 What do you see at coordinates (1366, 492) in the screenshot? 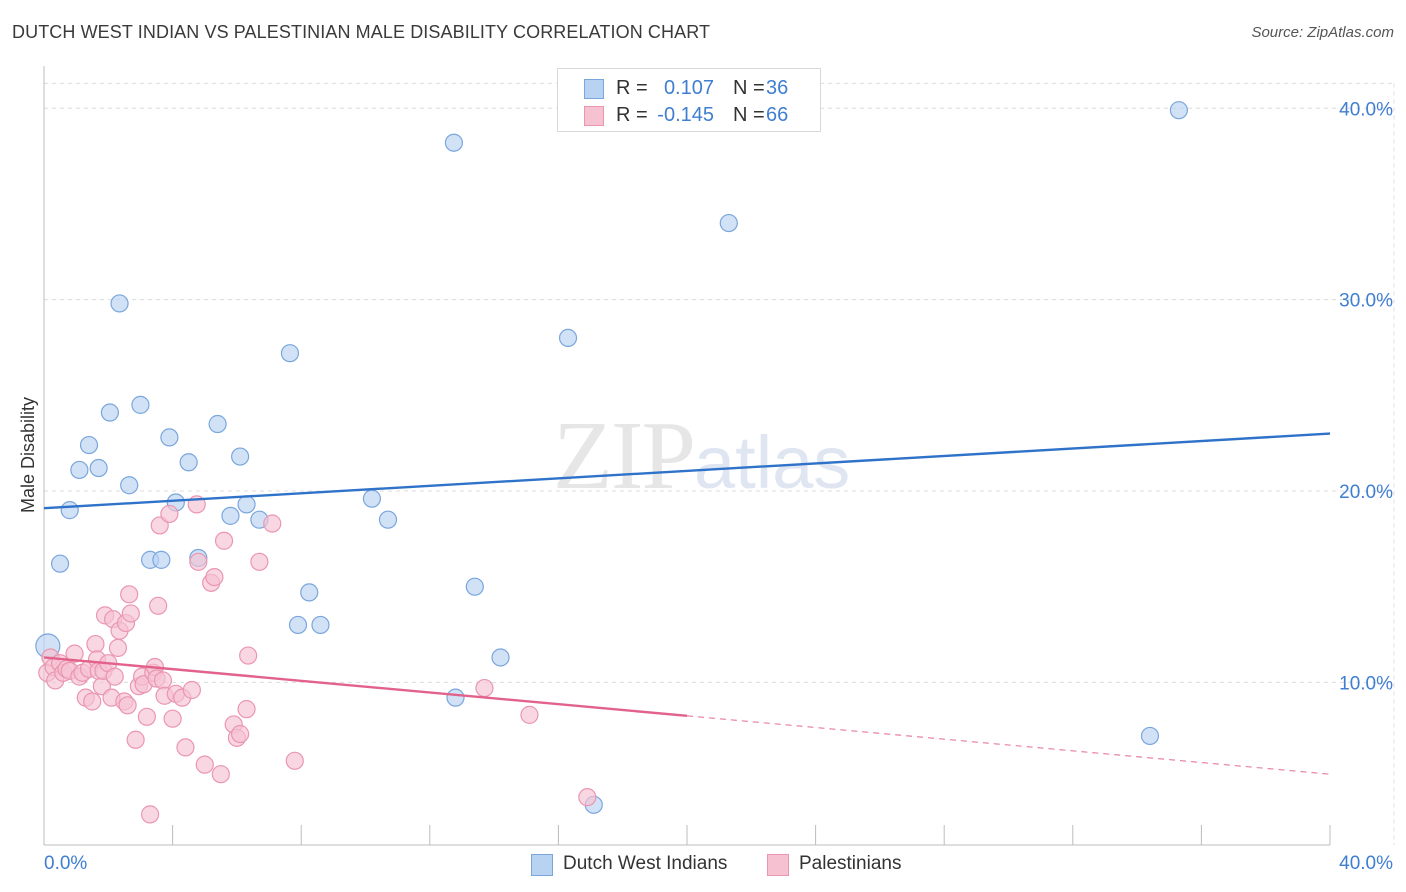
I see `y-tick-label: 20.0%` at bounding box center [1366, 492].